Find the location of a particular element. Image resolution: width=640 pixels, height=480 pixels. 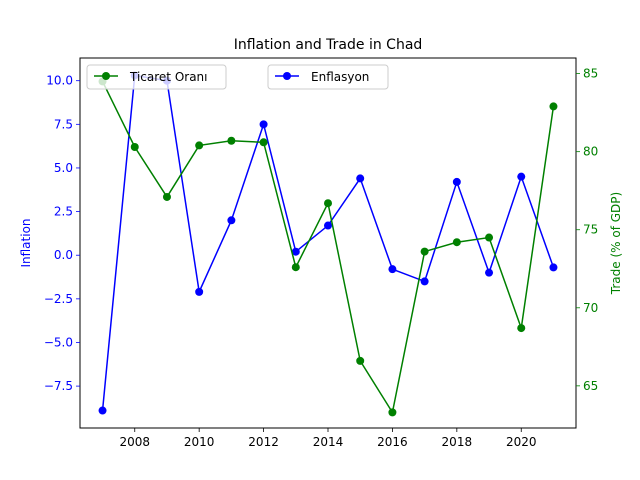

legend-trade-box is located at coordinates (156, 77).